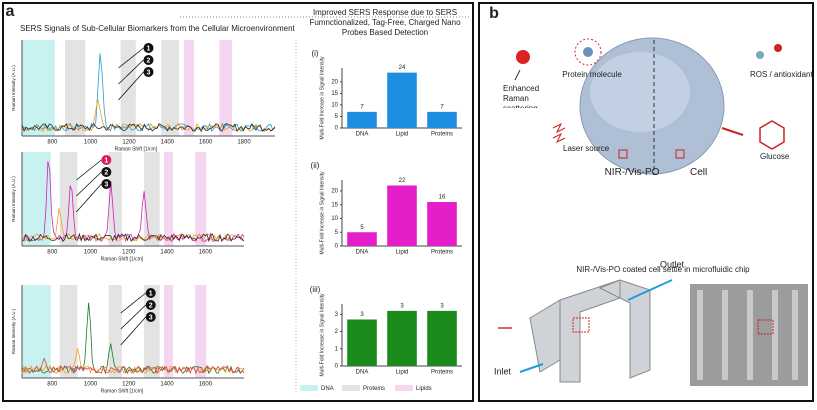 The width and height of the screenshot is (817, 410). What do you see at coordinates (337, 349) in the screenshot?
I see `y-tick-label: 1` at bounding box center [337, 349].